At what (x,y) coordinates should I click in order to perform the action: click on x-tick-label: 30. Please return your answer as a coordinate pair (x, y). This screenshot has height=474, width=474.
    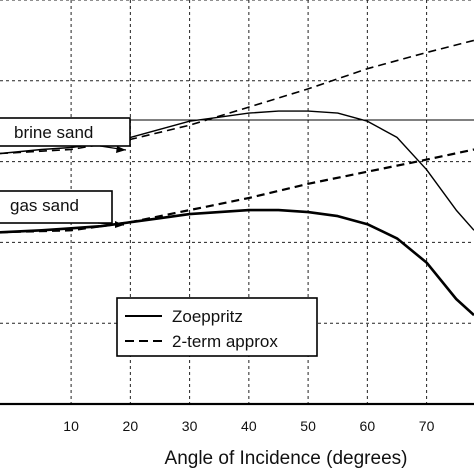
    Looking at the image, I should click on (190, 426).